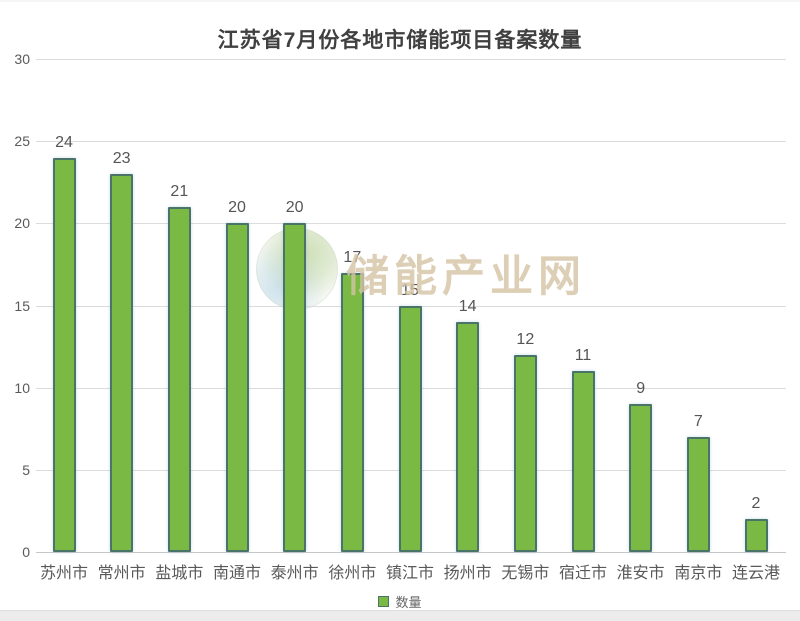  I want to click on bar-value-label: 21, so click(179, 191).